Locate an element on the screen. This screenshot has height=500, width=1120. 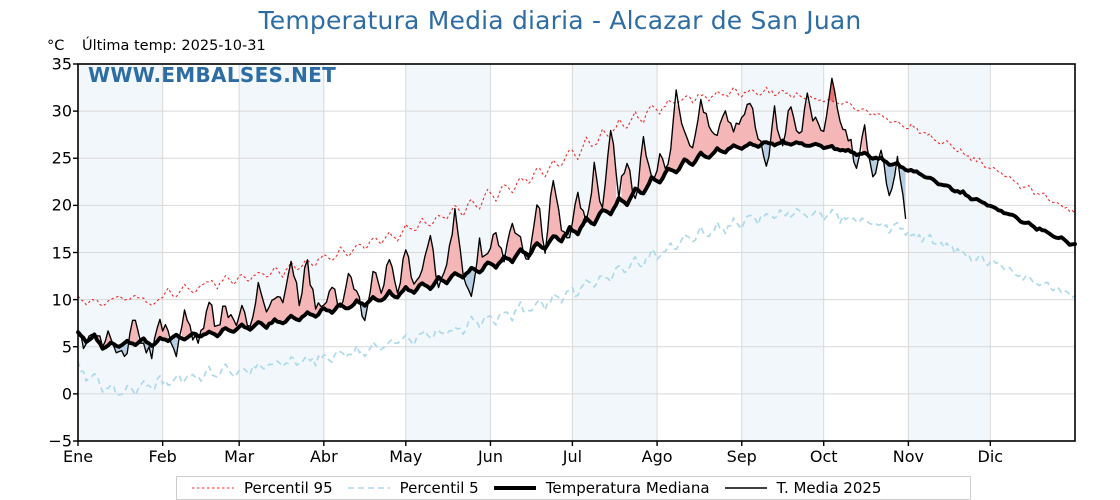
watermark: WWW.EMBALSES.NET is located at coordinates (212, 75).